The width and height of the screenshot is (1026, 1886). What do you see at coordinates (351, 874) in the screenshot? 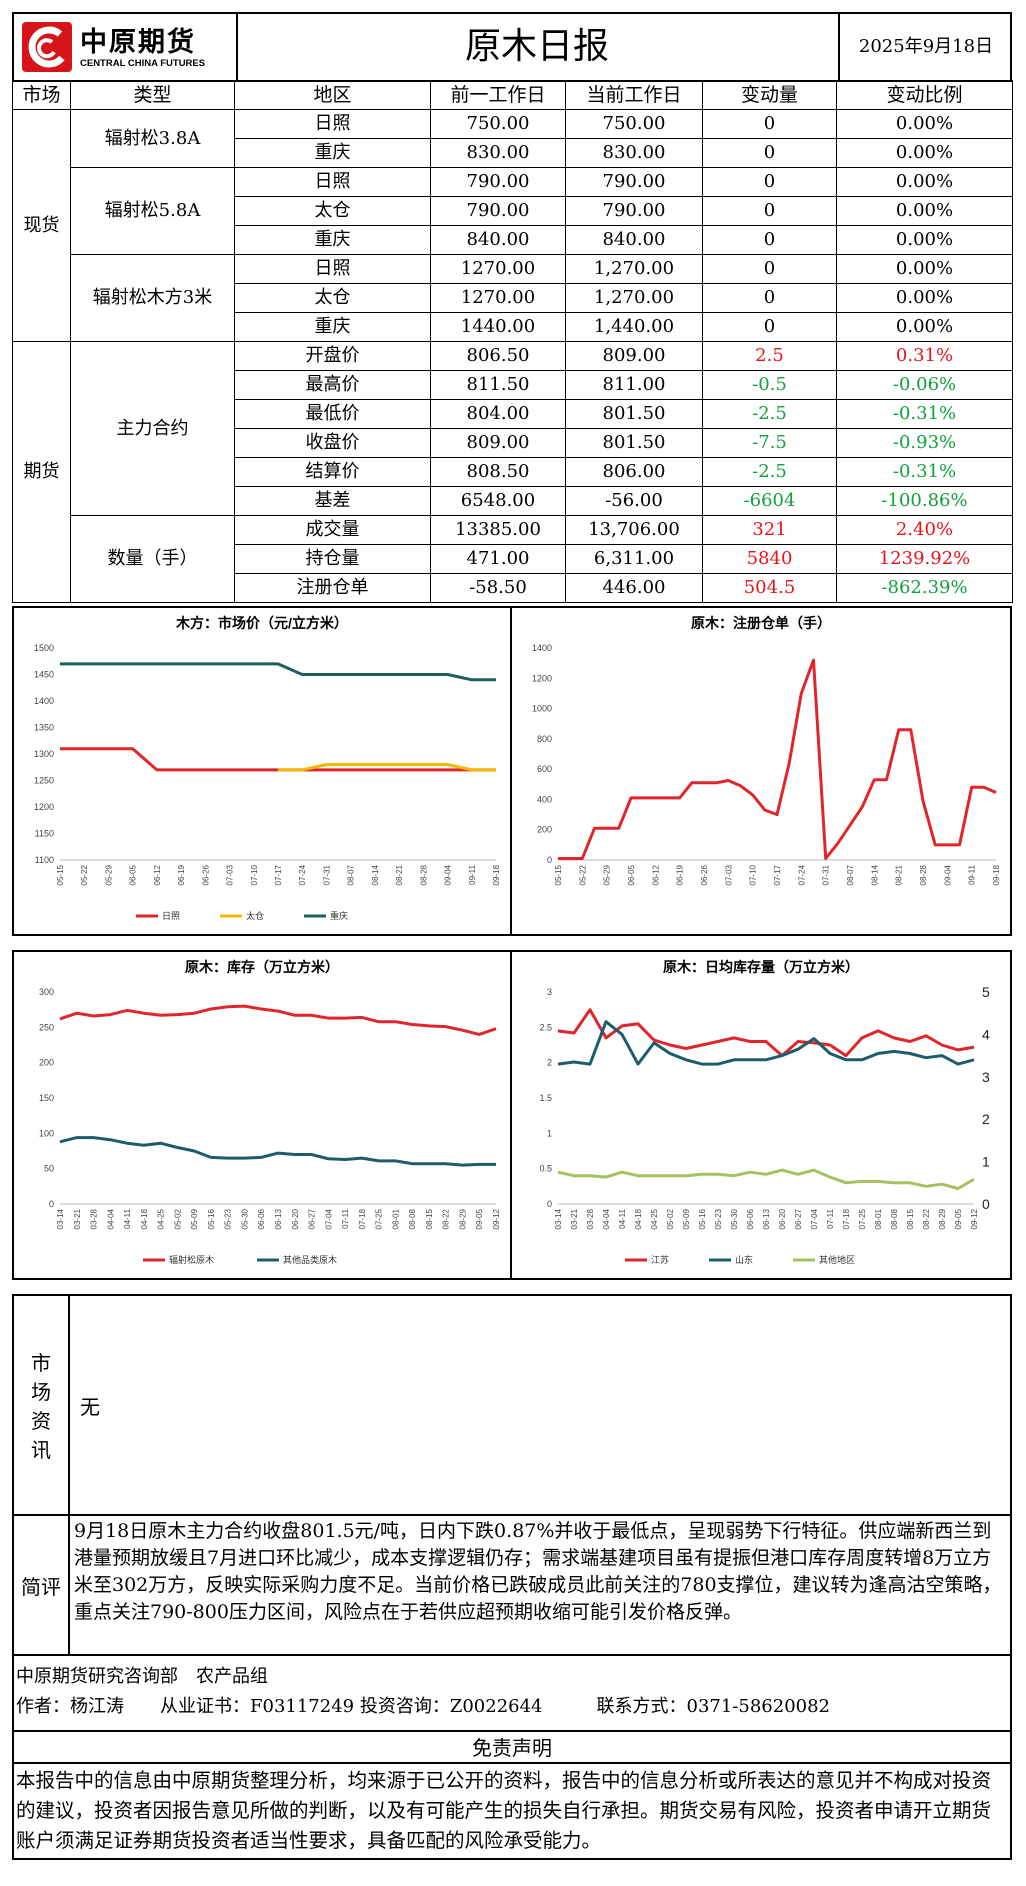
I see `x-tick-label: 08-07` at bounding box center [351, 874].